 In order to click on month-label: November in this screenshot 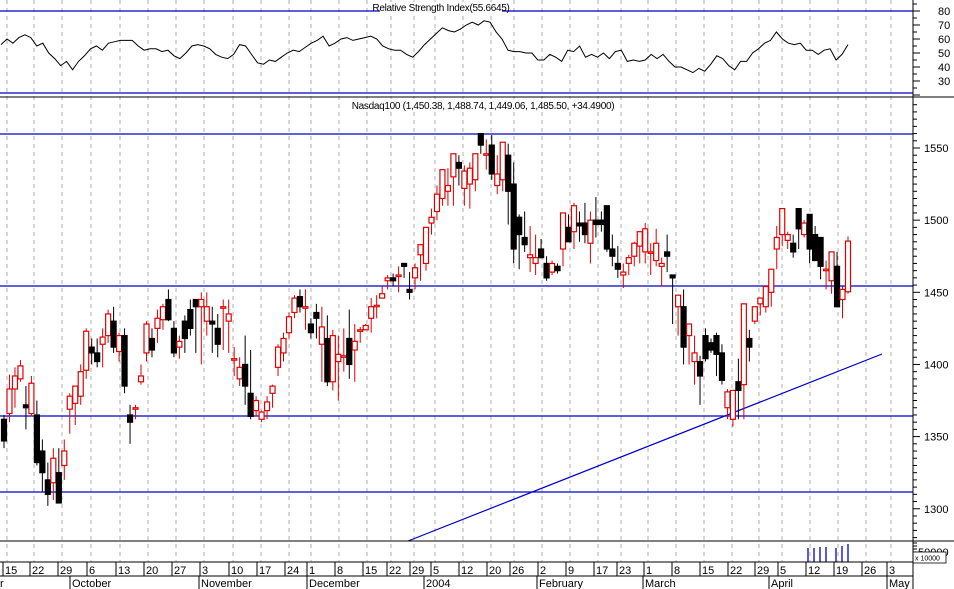, I will do `click(226, 583)`.